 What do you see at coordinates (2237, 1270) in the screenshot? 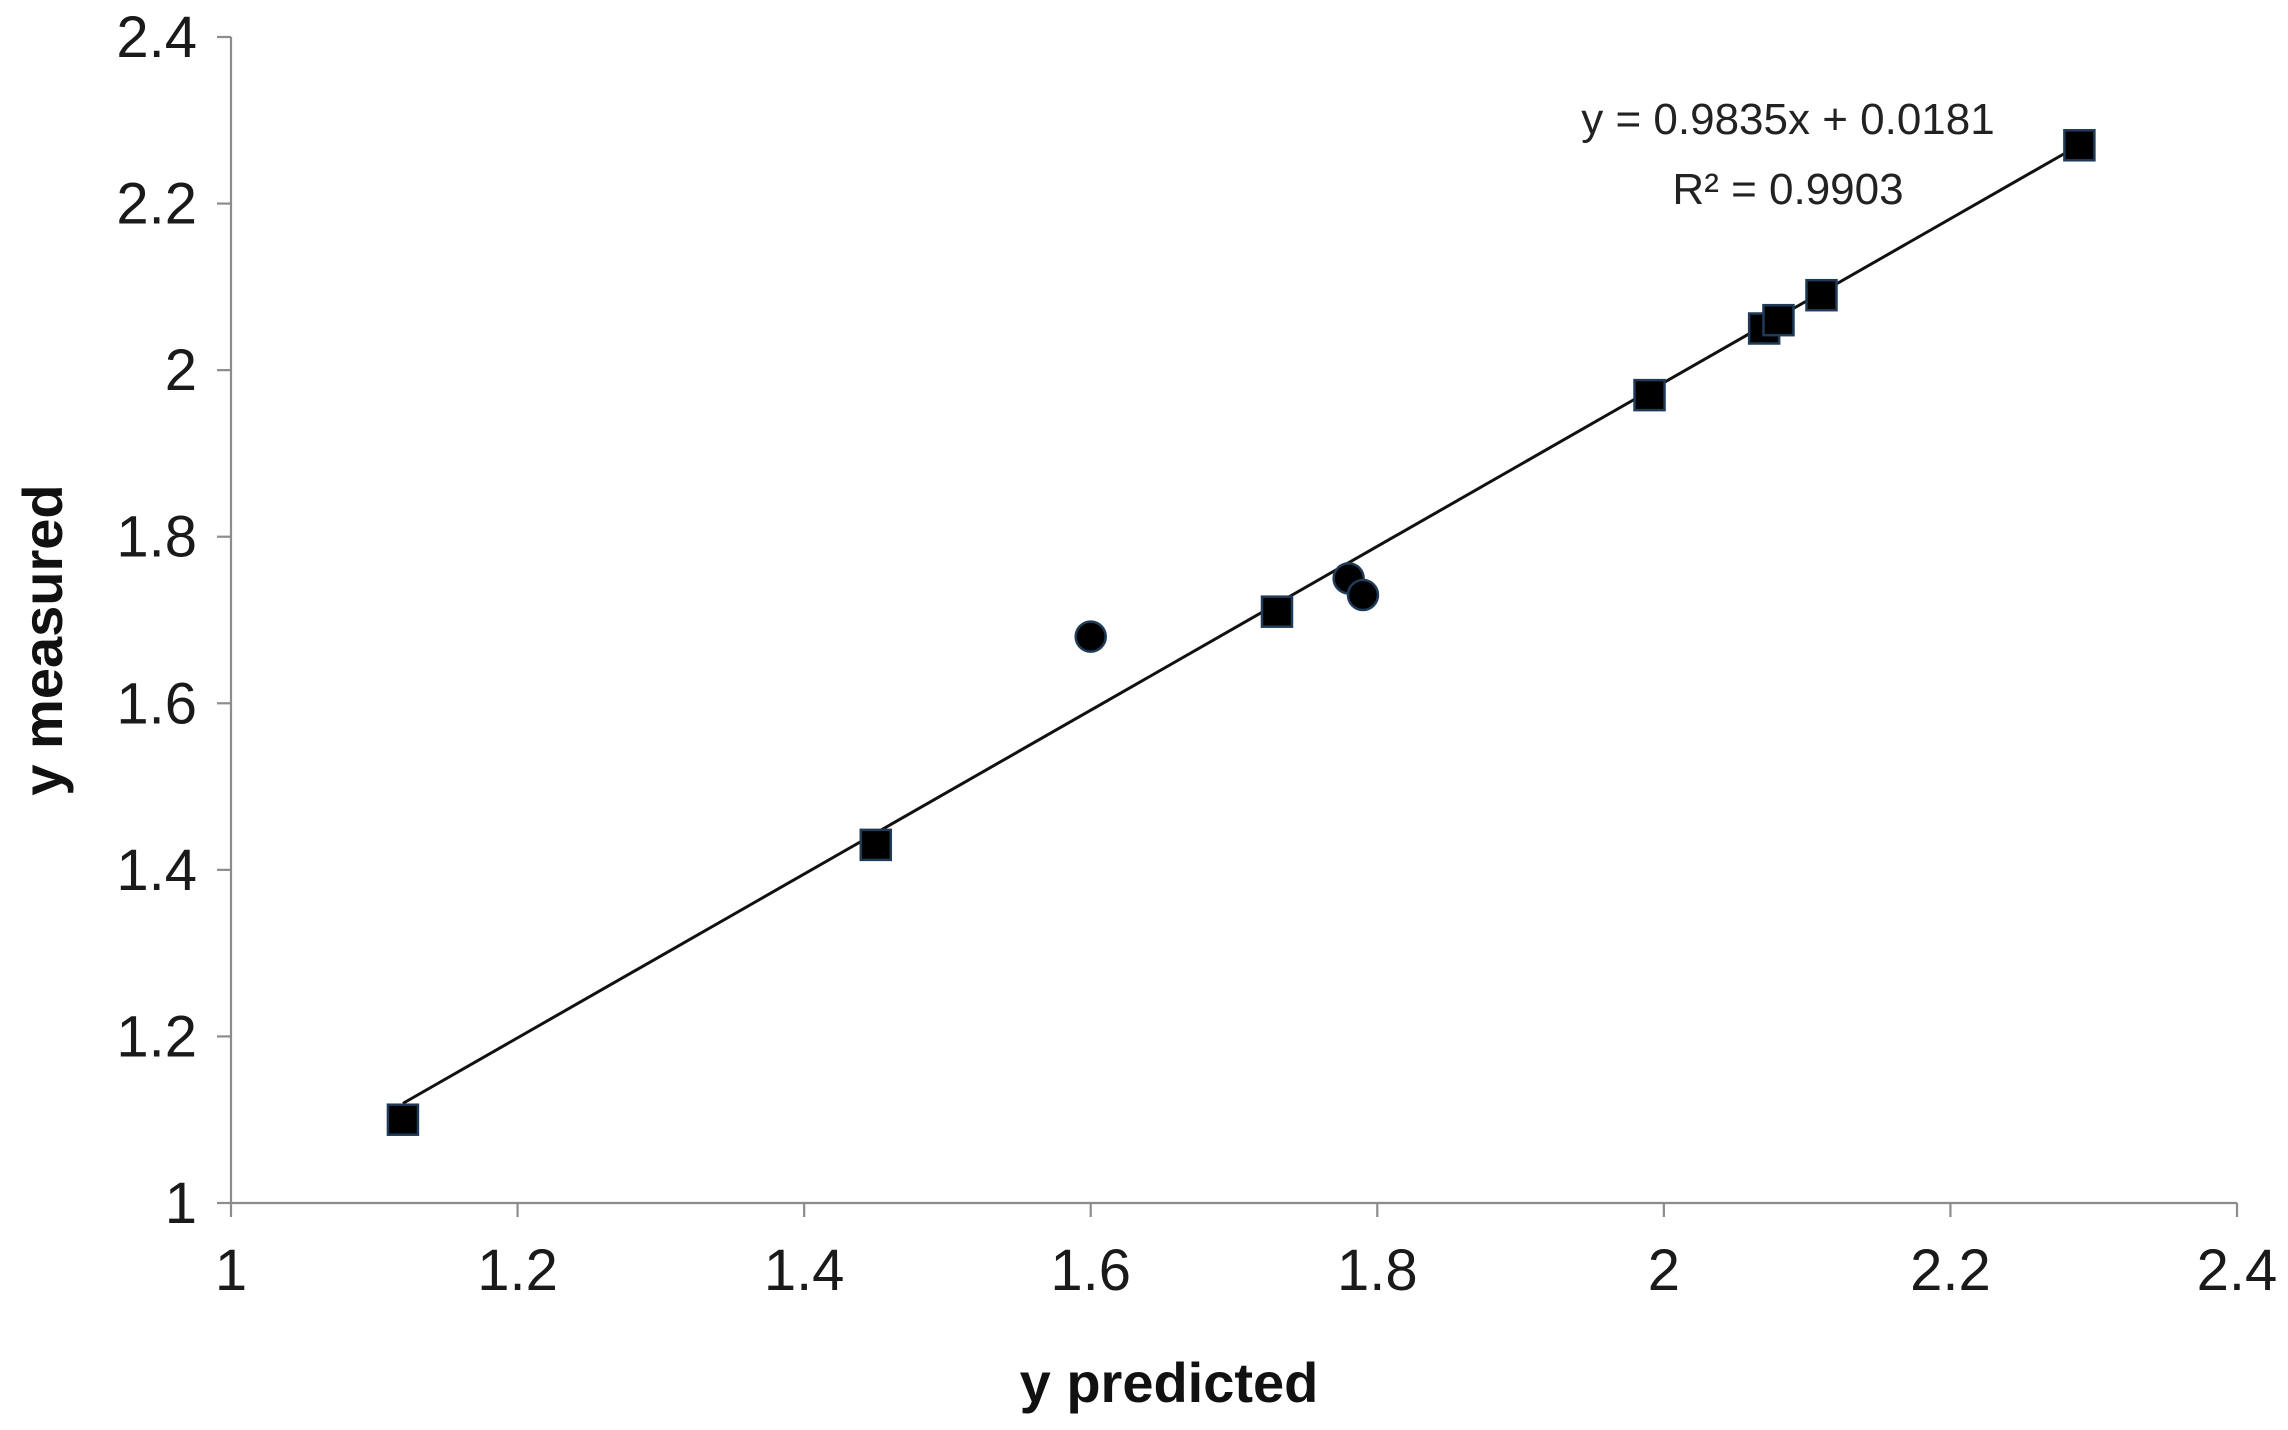
I see `x-tick-label: 2.4` at bounding box center [2237, 1270].